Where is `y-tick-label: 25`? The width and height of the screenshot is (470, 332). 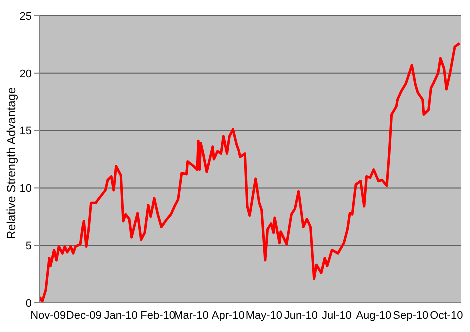
y-tick-label: 25 is located at coordinates (26, 16).